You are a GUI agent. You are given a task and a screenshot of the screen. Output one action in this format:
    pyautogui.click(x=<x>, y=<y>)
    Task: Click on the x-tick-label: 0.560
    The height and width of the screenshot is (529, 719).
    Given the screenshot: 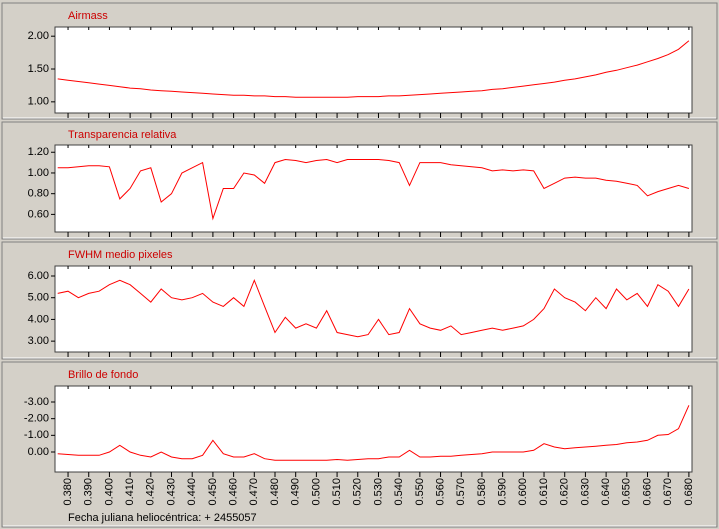 What is the action you would take?
    pyautogui.click(x=440, y=492)
    